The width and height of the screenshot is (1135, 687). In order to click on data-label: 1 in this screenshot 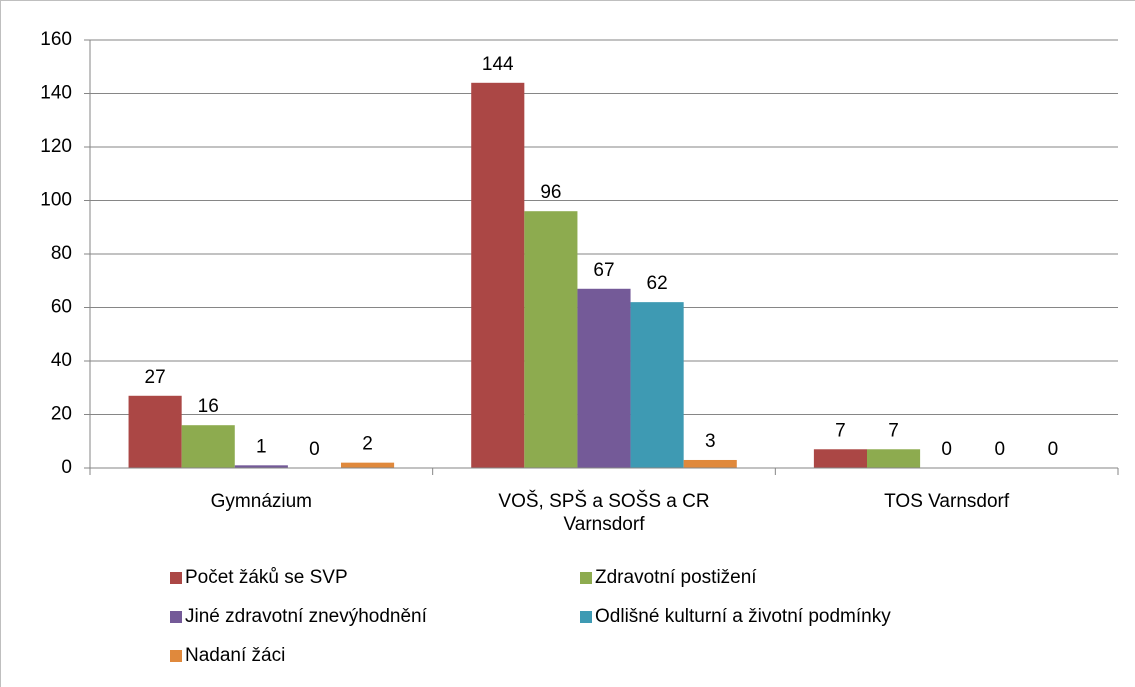, I will do `click(261, 446)`.